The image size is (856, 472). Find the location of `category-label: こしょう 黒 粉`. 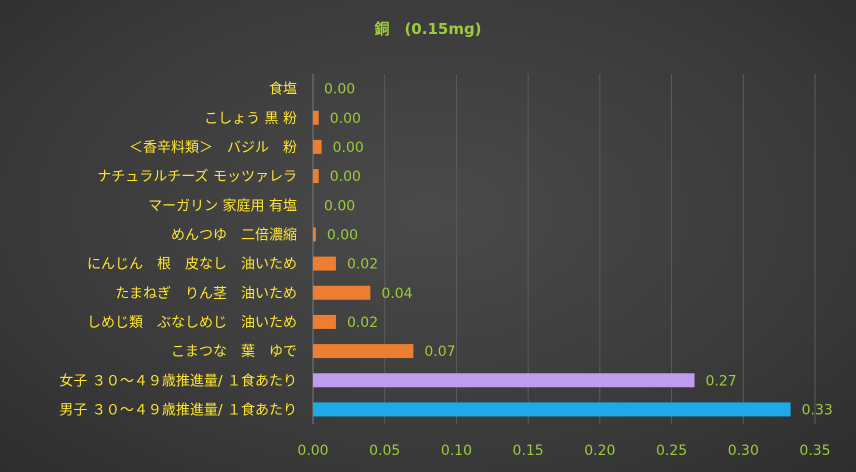

category-label: こしょう 黒 粉 is located at coordinates (250, 119).